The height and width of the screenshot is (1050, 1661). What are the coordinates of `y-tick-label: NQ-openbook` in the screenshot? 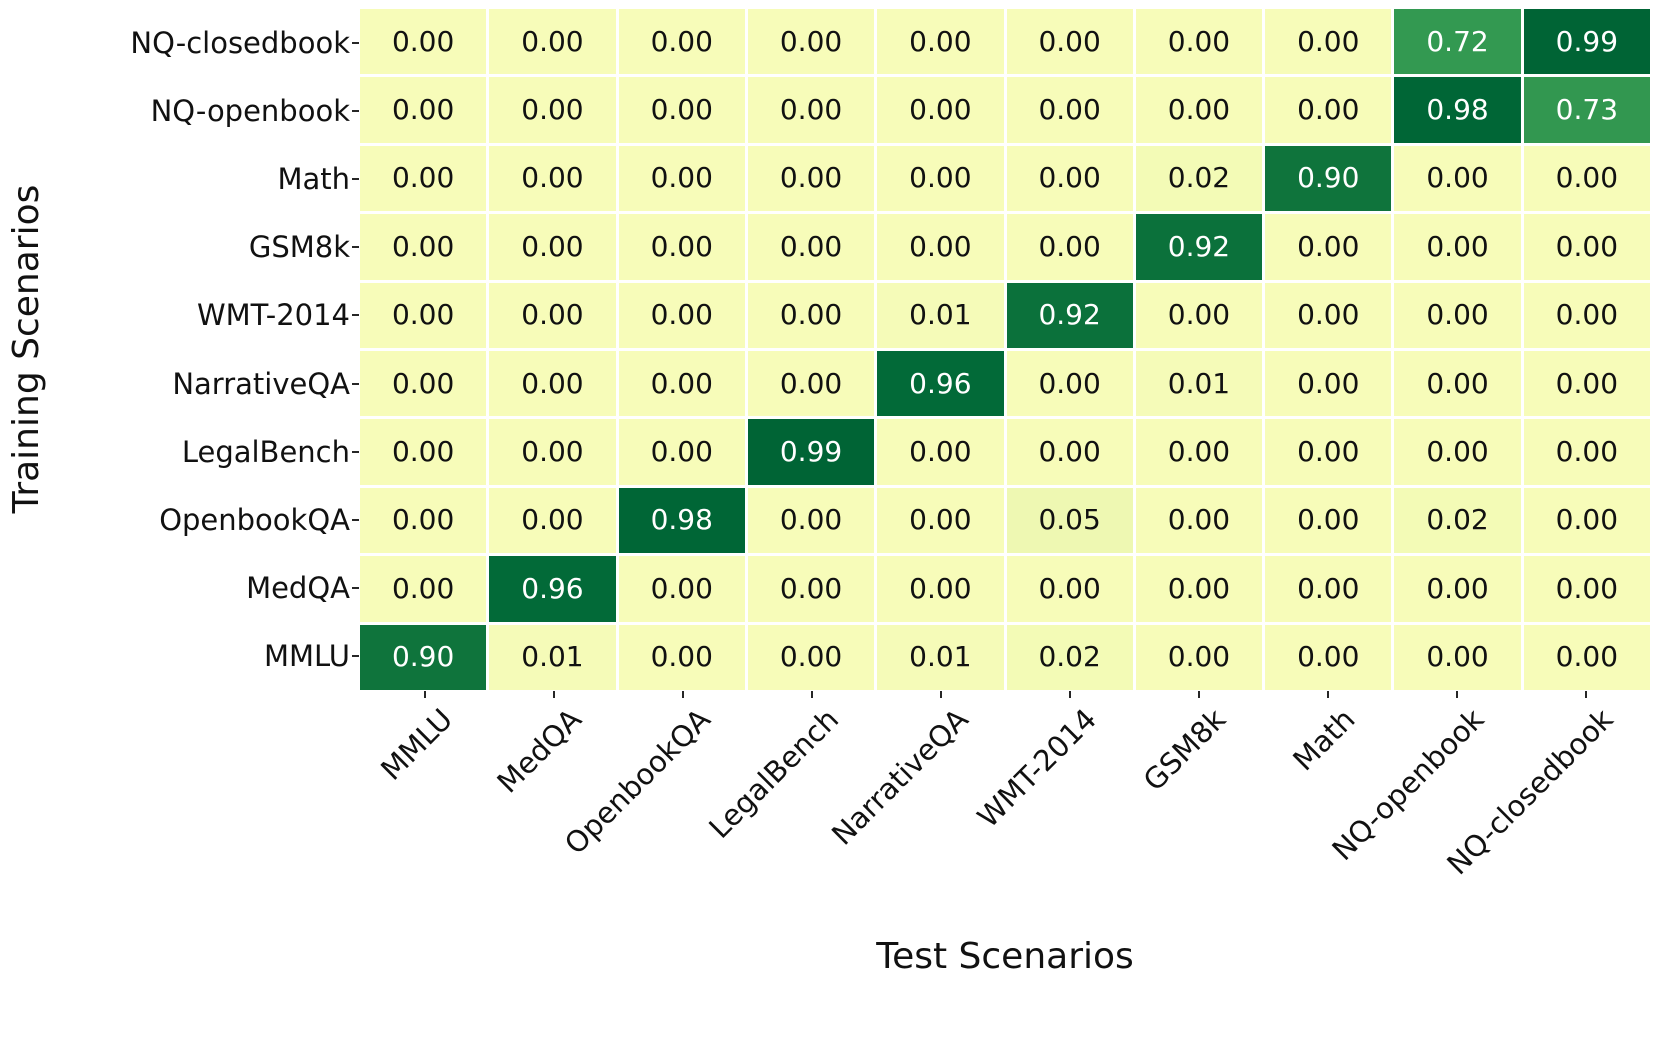 It's located at (250, 111).